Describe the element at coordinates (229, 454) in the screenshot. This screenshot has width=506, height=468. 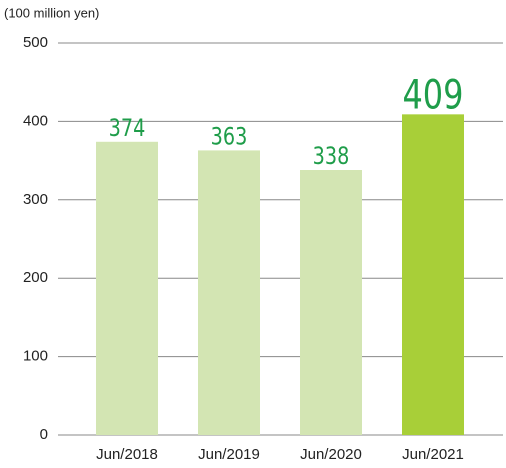
I see `x-tick-label: Jun/2019` at that location.